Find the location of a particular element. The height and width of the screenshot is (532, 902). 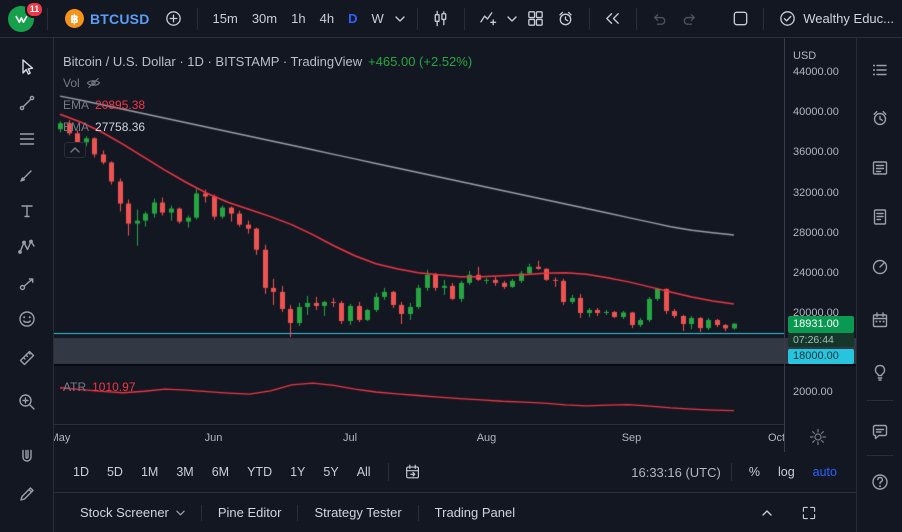

tool-text is located at coordinates (27, 211).